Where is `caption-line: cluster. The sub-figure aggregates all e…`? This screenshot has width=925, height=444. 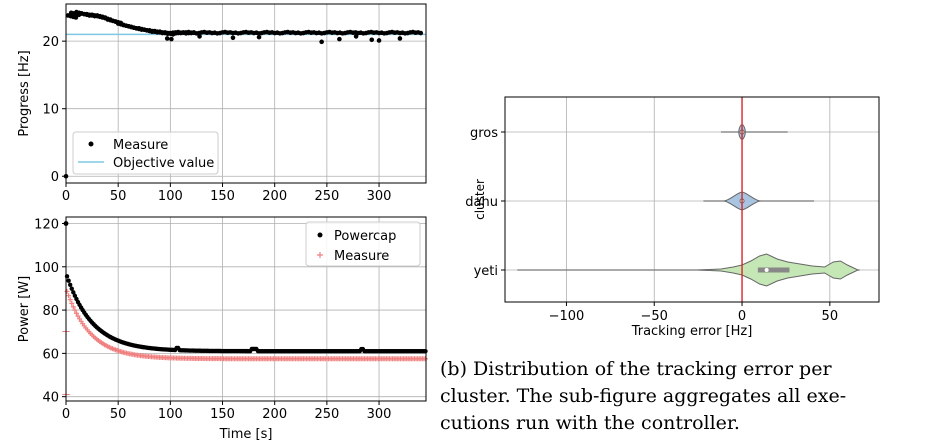 caption-line: cluster. The sub-figure aggregates all e… is located at coordinates (643, 396).